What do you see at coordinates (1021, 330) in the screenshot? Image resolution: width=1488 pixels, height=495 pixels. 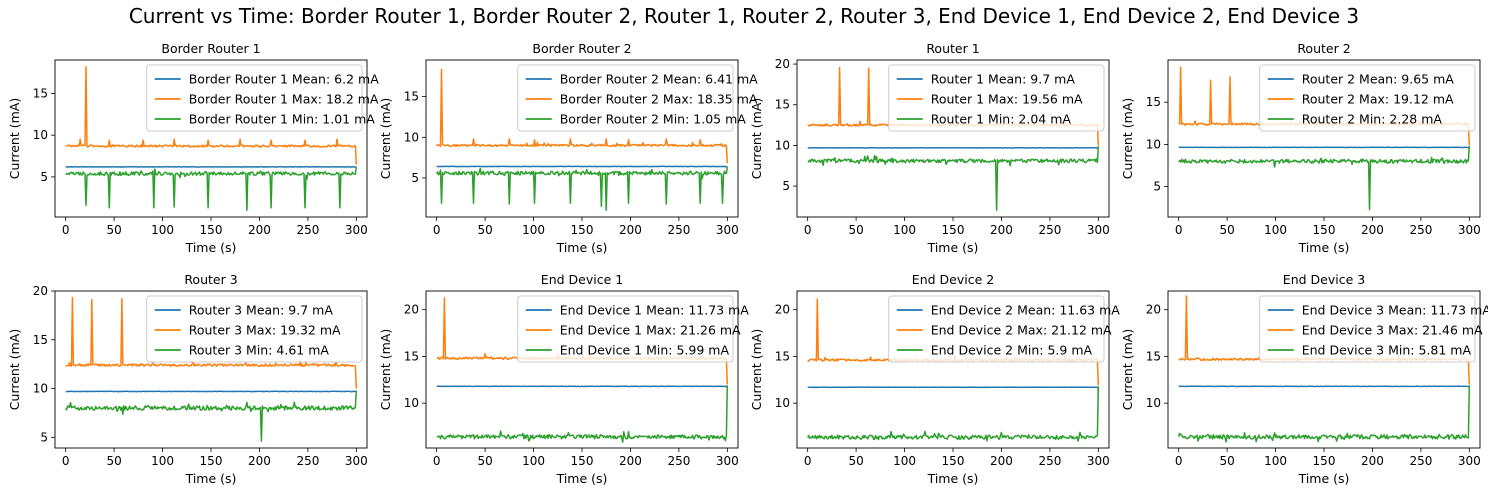 I see `legend-label-max: End Device 2 Max: 21.12 mA` at bounding box center [1021, 330].